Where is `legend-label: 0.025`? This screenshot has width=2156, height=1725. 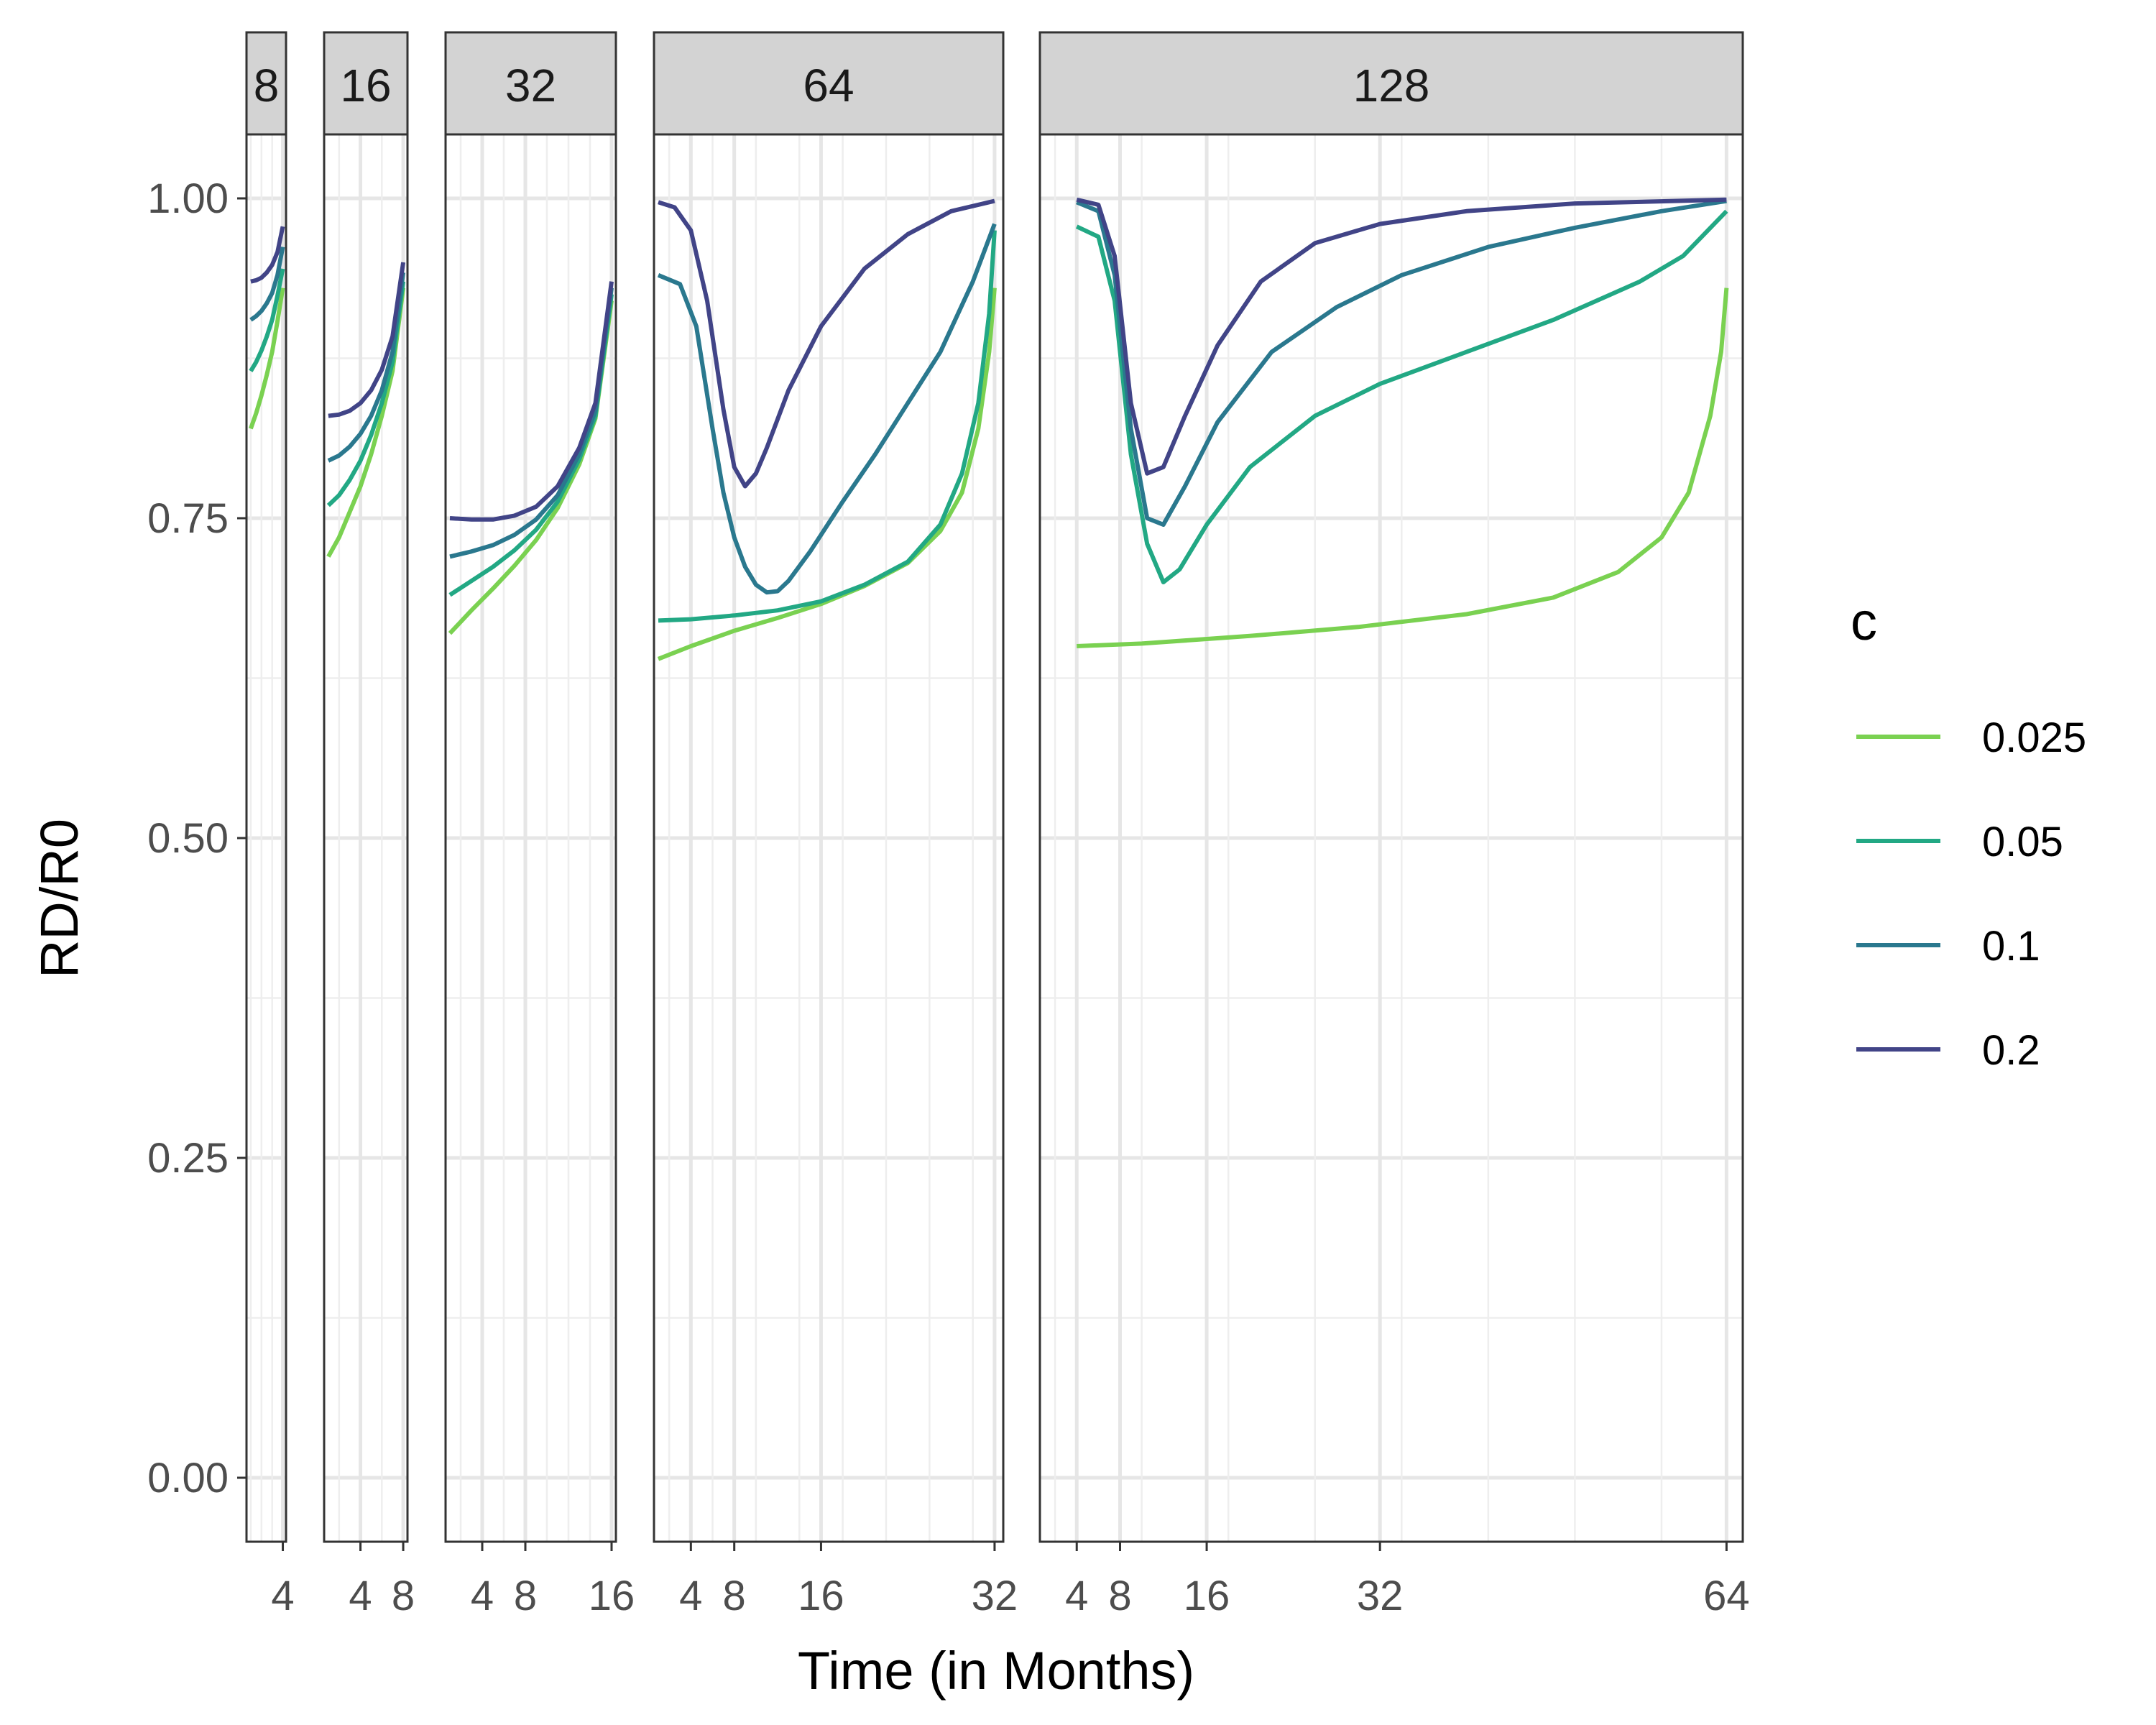 legend-label: 0.025 is located at coordinates (2034, 737).